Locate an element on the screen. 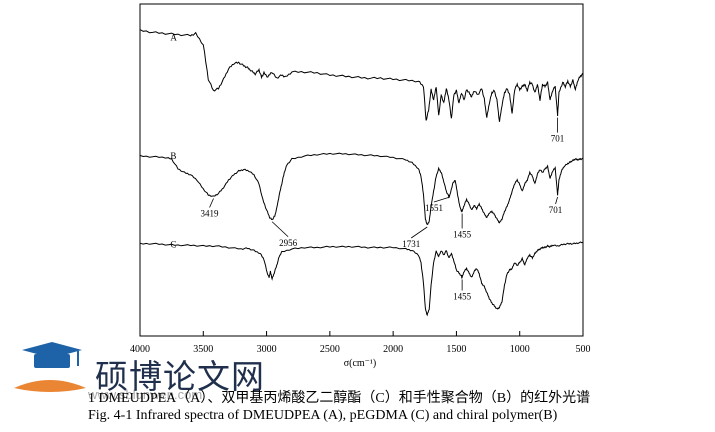 This screenshot has width=715, height=432. series-labels: A B C is located at coordinates (173, 141).